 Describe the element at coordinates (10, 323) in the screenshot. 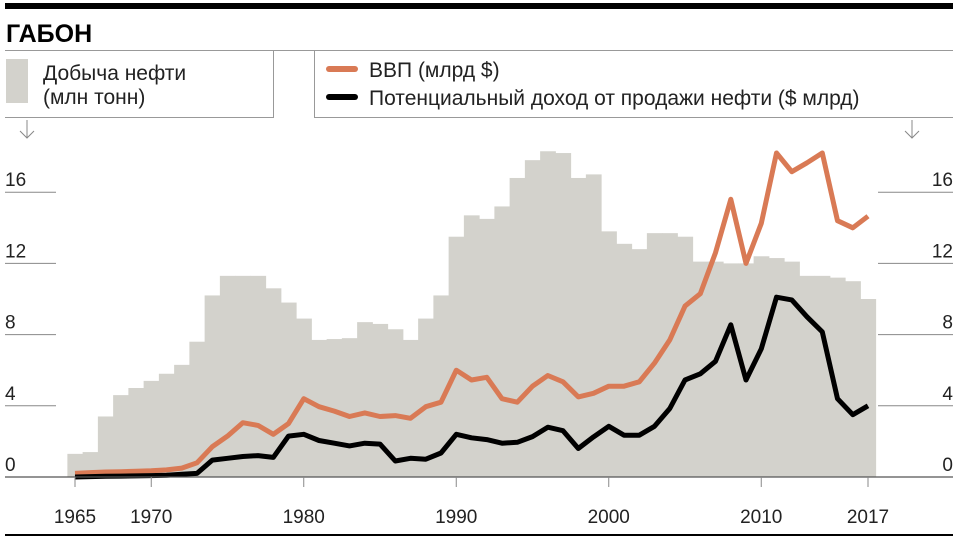

I see `y-tick-label-left: 8` at that location.